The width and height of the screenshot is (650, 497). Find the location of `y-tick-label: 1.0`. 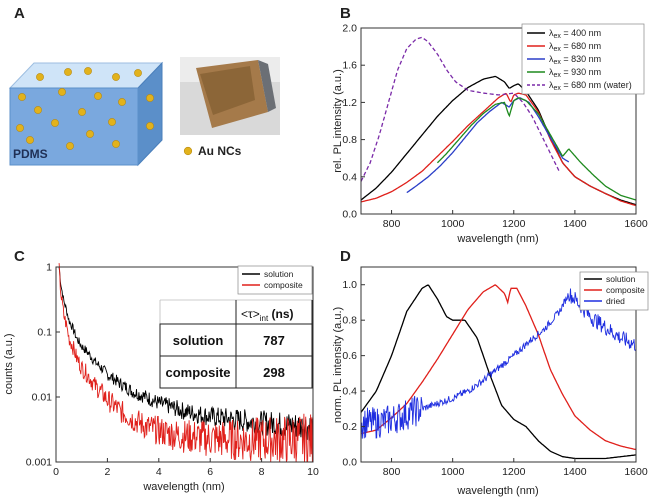

y-tick-label: 1.0 is located at coordinates (349, 285).